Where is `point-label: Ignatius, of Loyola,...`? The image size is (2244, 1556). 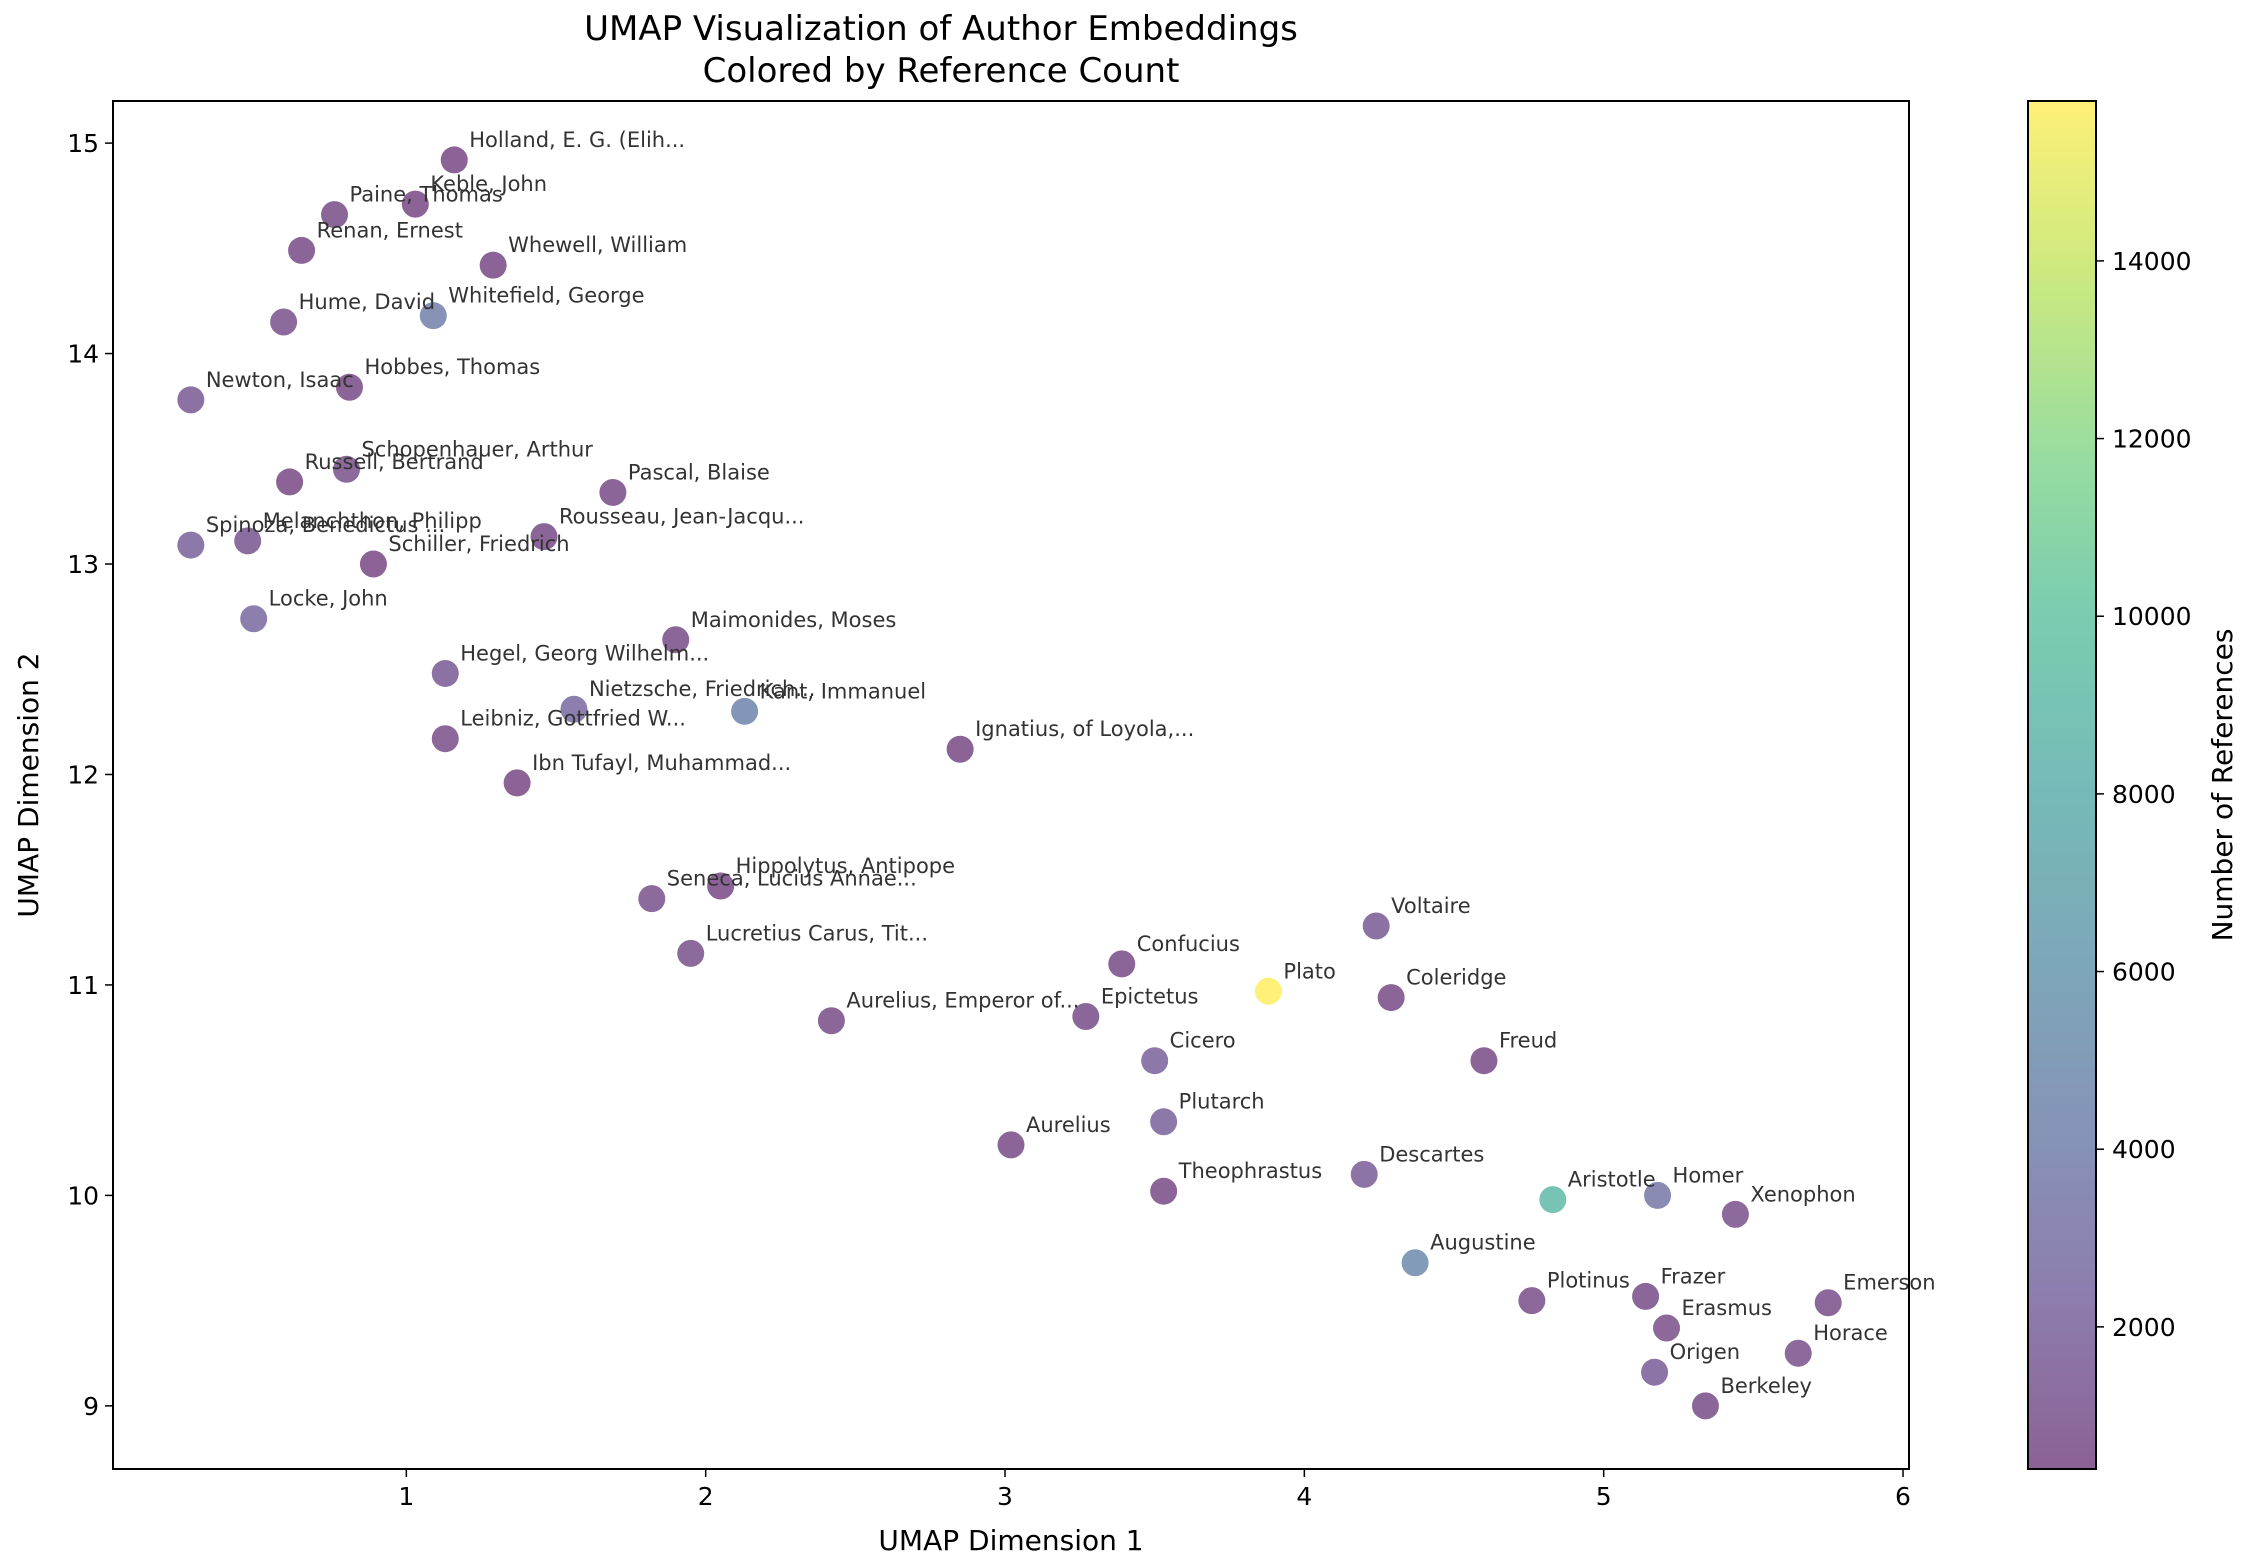
point-label: Ignatius, of Loyola,... is located at coordinates (1084, 729).